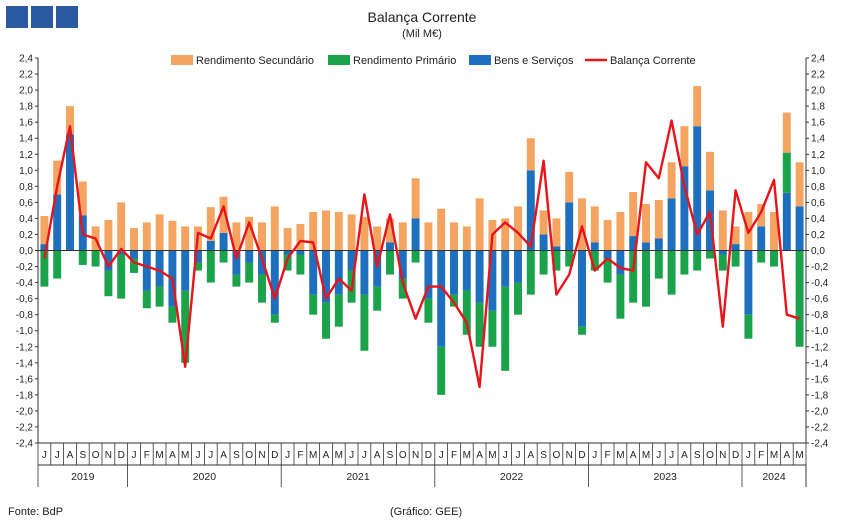  I want to click on y-tick-label-right: -0,6, so click(820, 299).